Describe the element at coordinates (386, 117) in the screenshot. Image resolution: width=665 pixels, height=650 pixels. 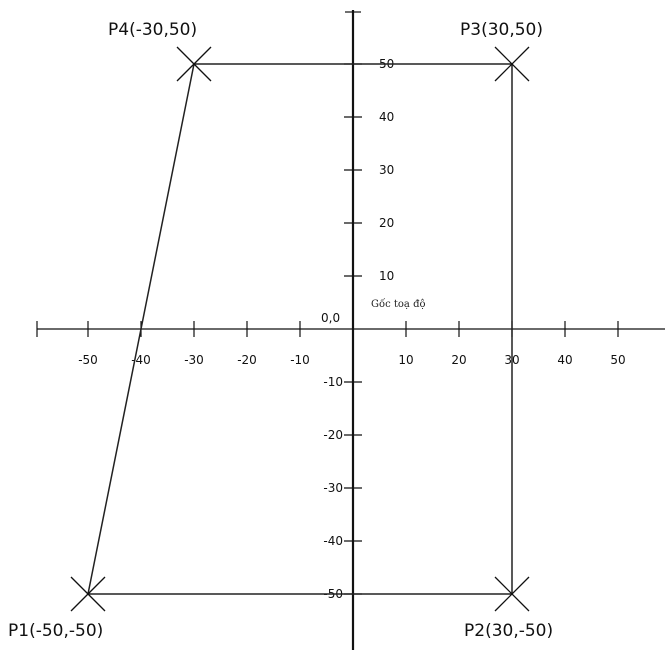
I see `y-tick-label: 40` at that location.